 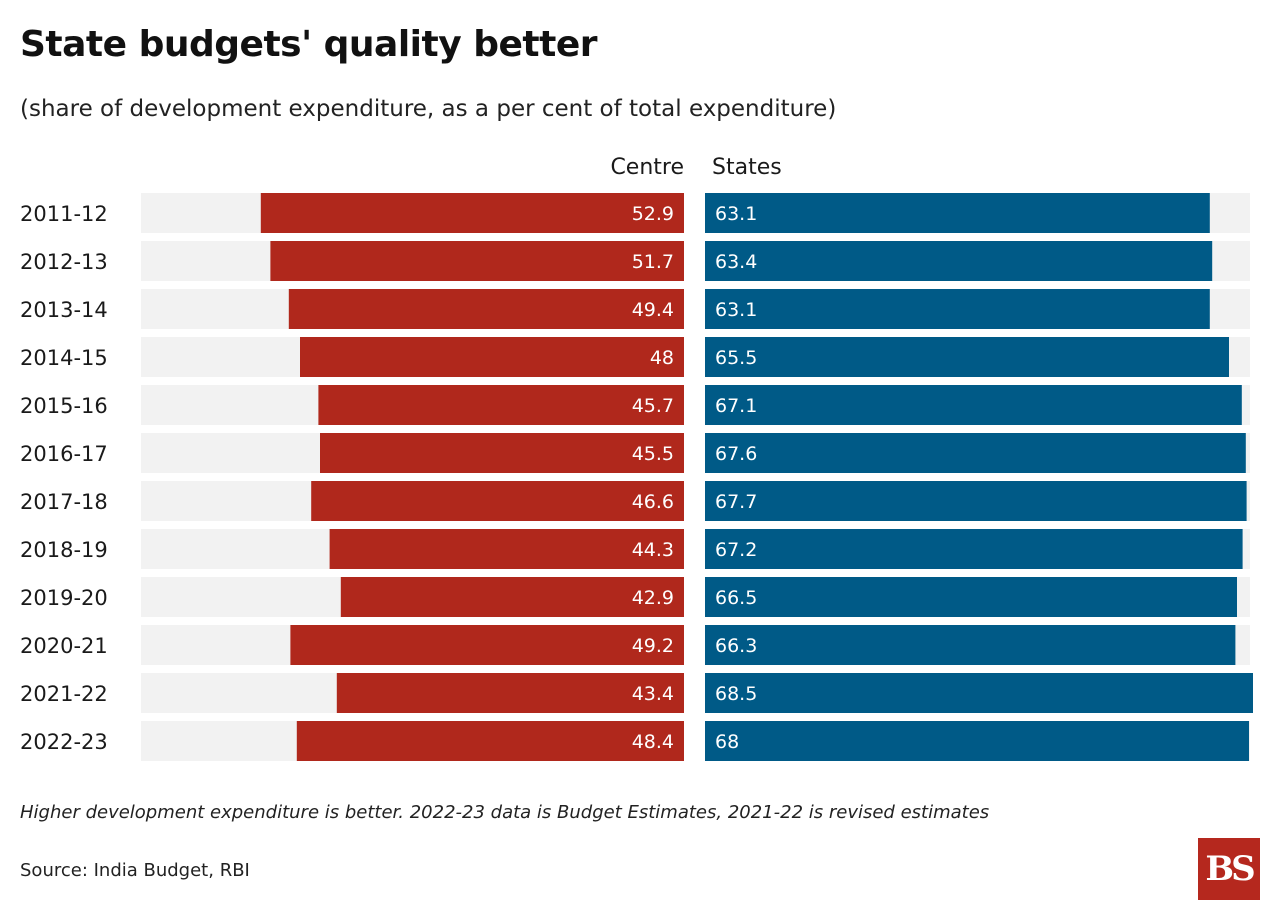 What do you see at coordinates (736, 502) in the screenshot?
I see `states-value-label: 67.7` at bounding box center [736, 502].